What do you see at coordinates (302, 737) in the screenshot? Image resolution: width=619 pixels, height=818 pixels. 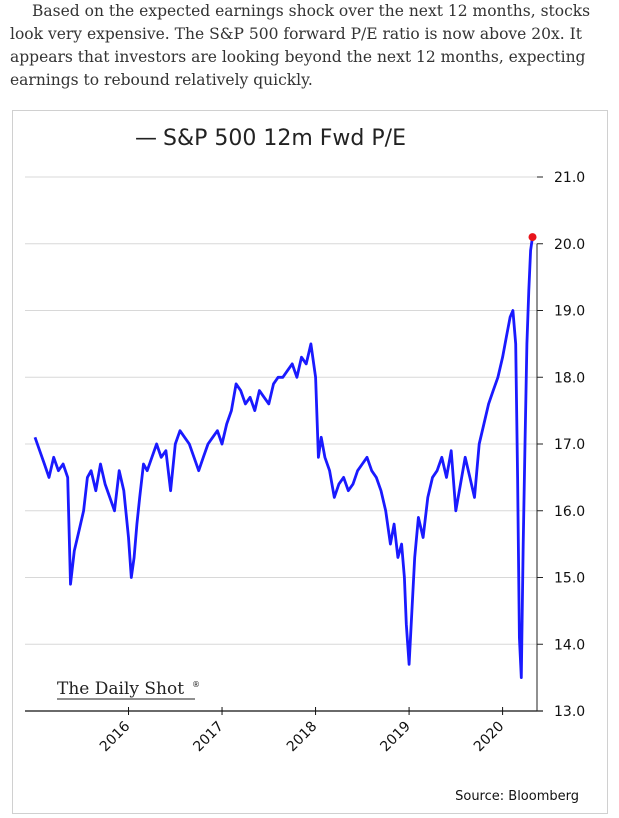 I see `x-tick-label: 2018` at bounding box center [302, 737].